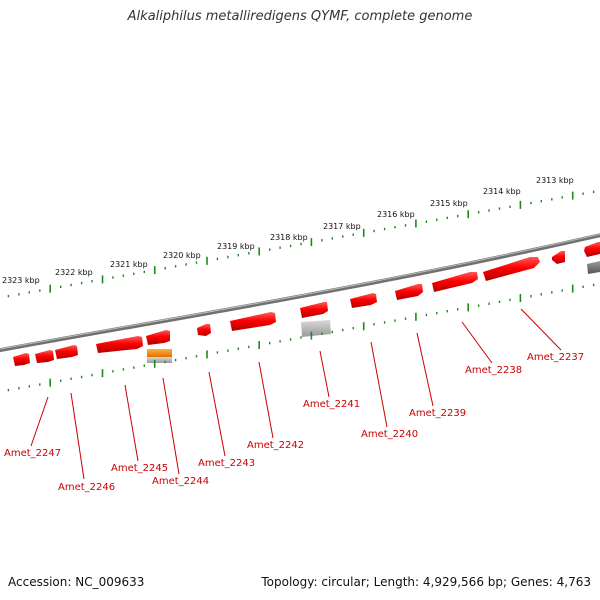 This screenshot has width=600, height=600. Describe the element at coordinates (32, 453) in the screenshot. I see `gene-label: Amet_2247` at that location.